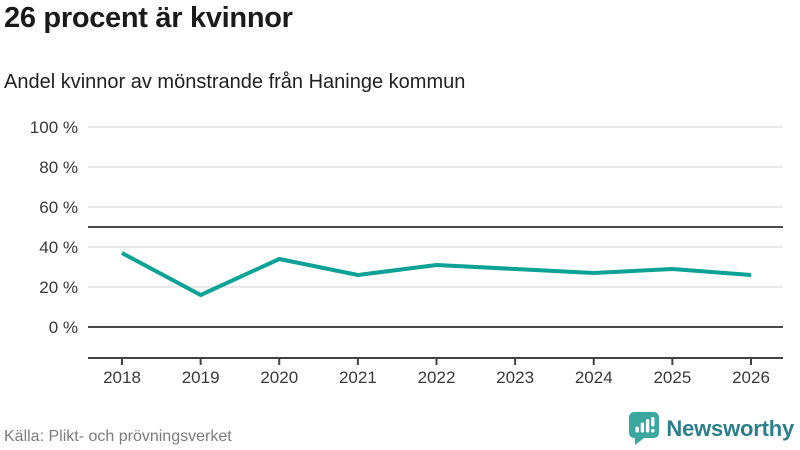  What do you see at coordinates (515, 377) in the screenshot?
I see `x-tick-label: 2023` at bounding box center [515, 377].